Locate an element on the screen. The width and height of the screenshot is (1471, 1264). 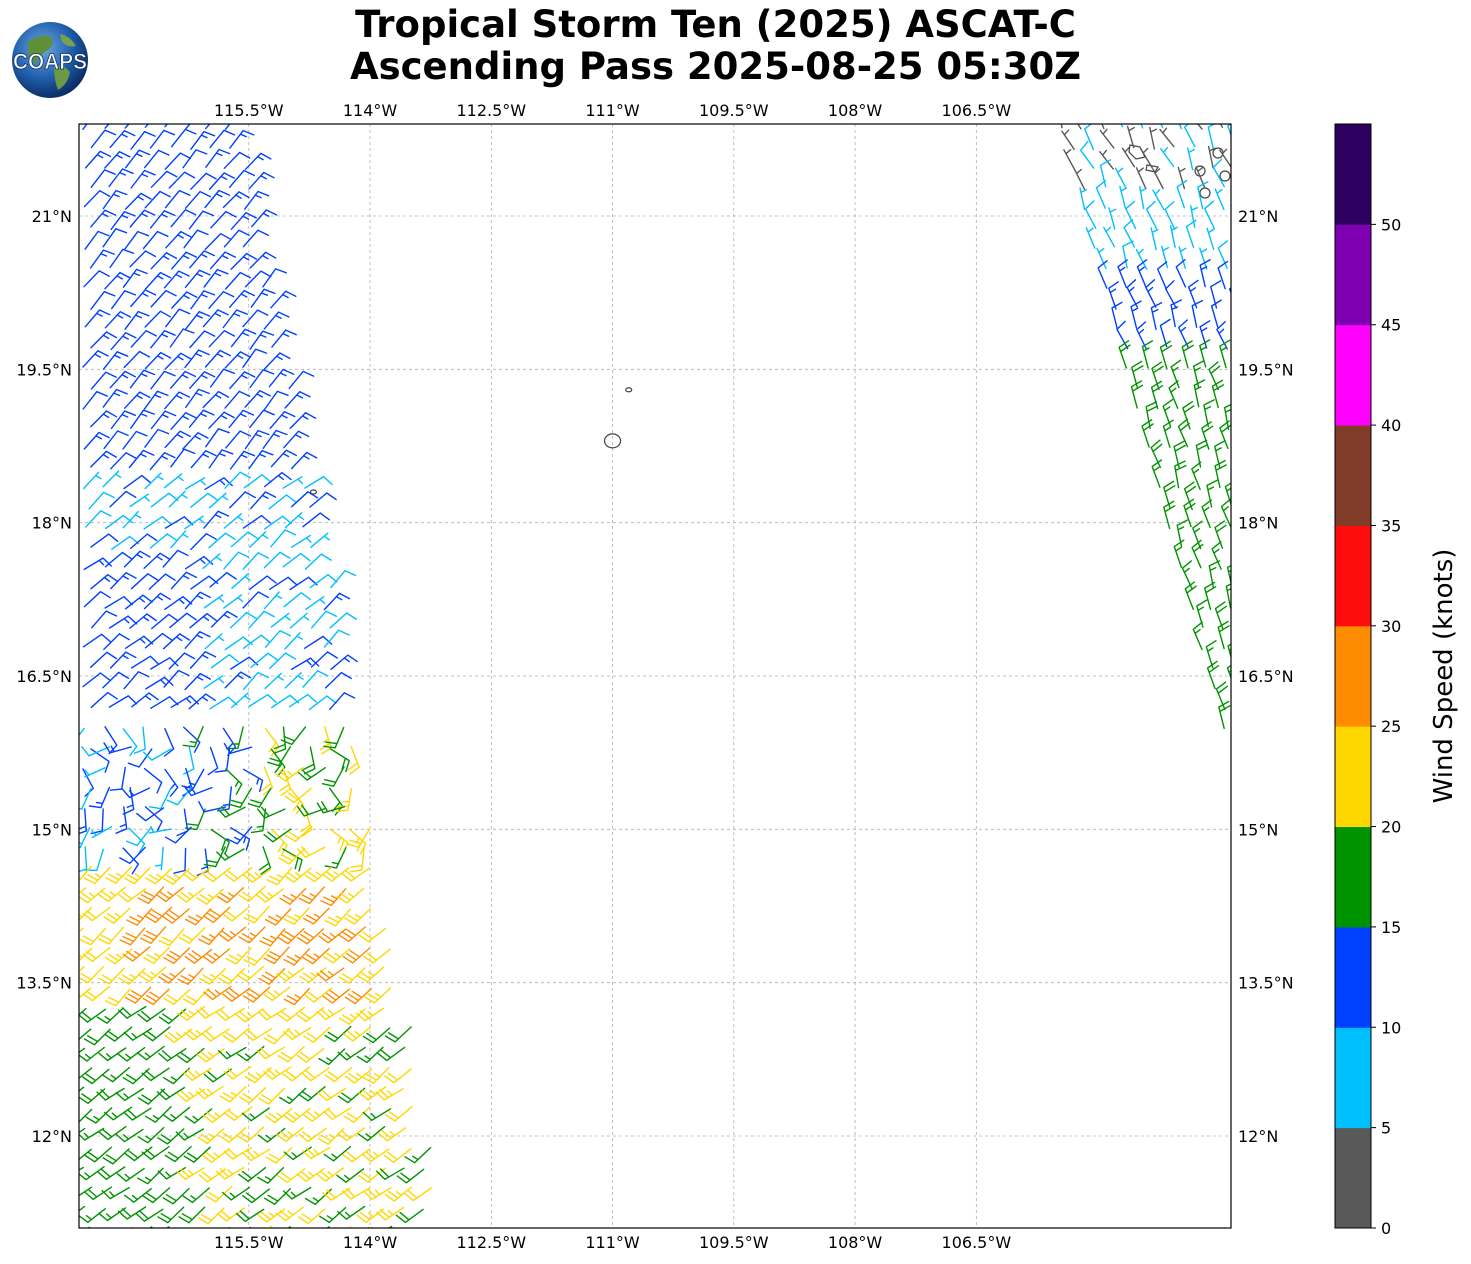
lat-tick-label-left: 12°N is located at coordinates (52, 1136).